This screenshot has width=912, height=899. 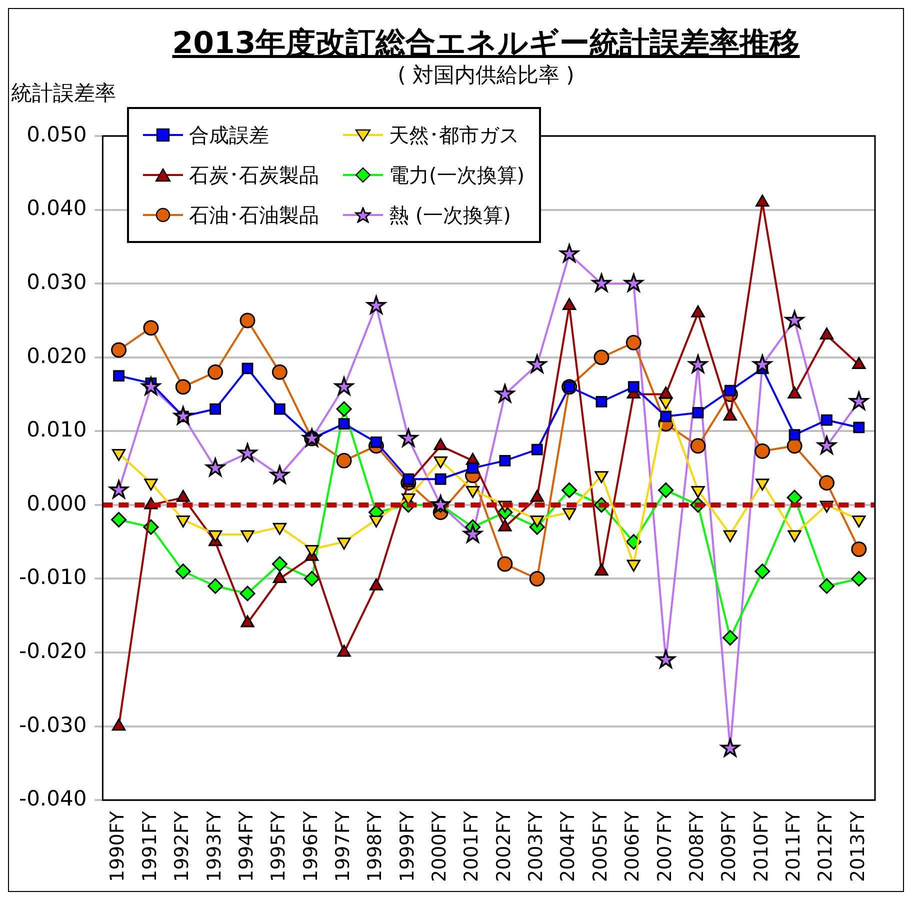 I want to click on y-tick-label: 0.030, so click(x=56, y=282).